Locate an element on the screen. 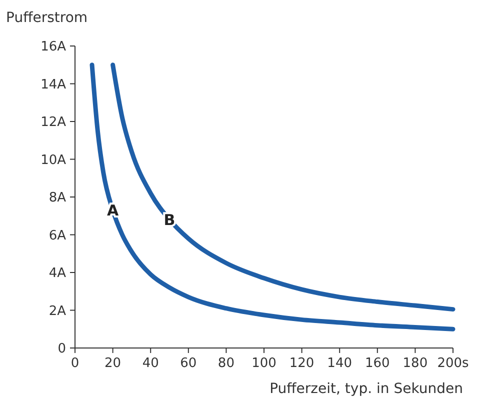 This screenshot has height=405, width=477. y-tick-label: 6A is located at coordinates (57, 236).